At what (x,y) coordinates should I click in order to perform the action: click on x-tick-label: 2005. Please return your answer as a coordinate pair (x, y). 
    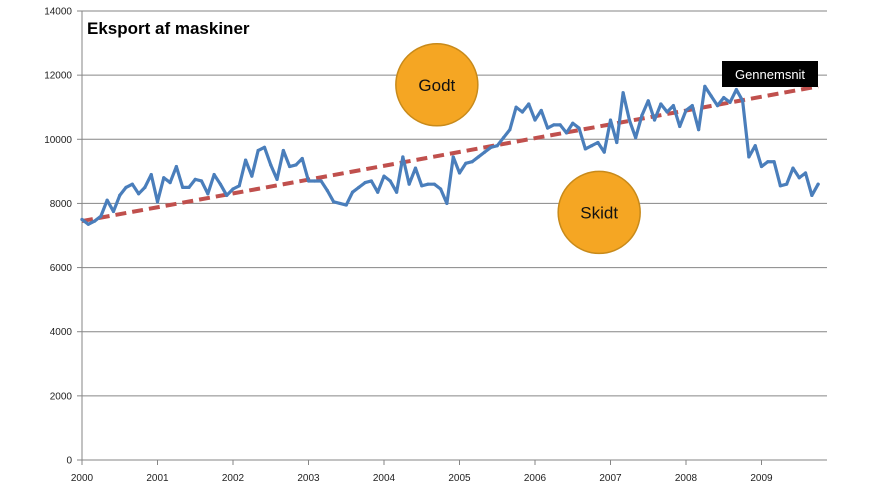
    Looking at the image, I should click on (459, 478).